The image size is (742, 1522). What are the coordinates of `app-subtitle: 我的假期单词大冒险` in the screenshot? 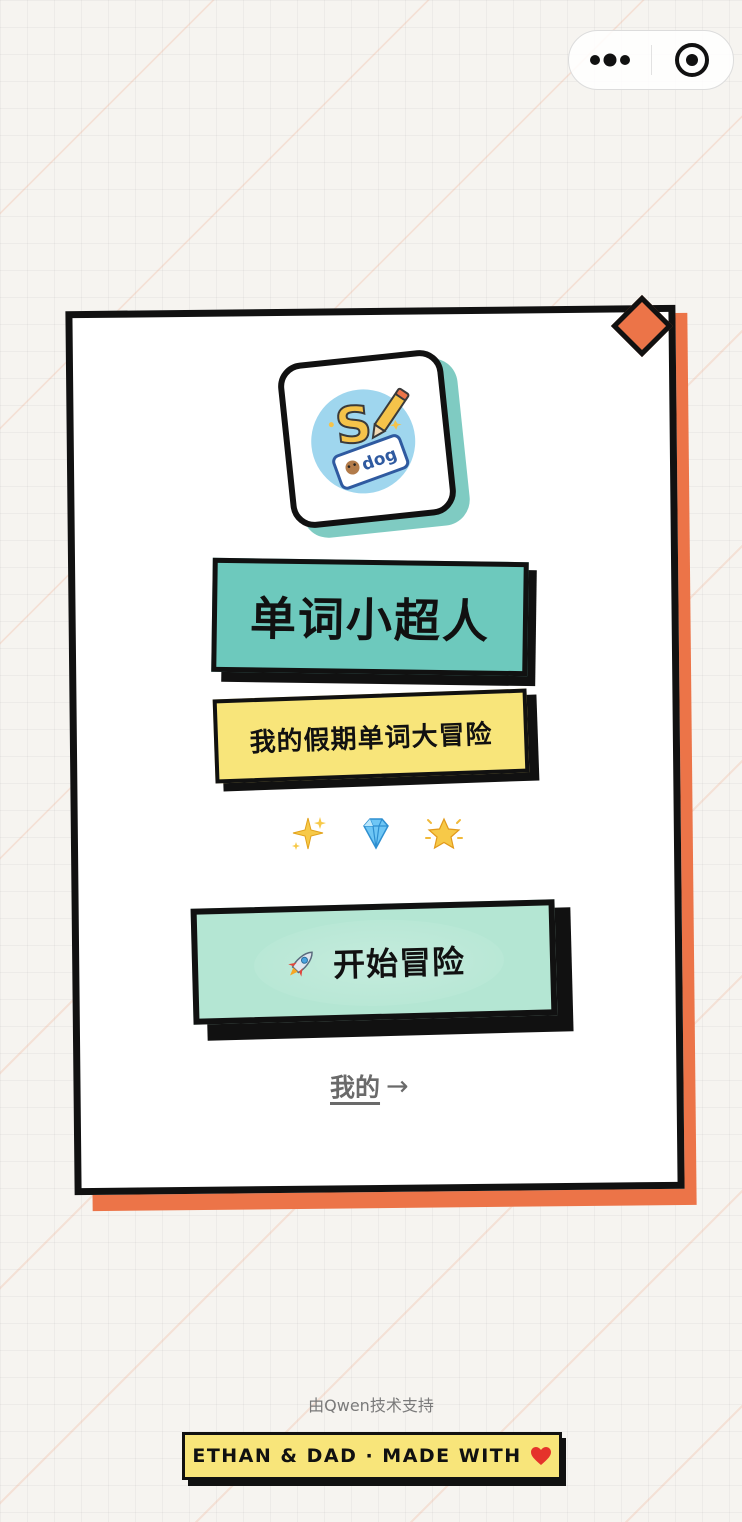 It's located at (371, 738).